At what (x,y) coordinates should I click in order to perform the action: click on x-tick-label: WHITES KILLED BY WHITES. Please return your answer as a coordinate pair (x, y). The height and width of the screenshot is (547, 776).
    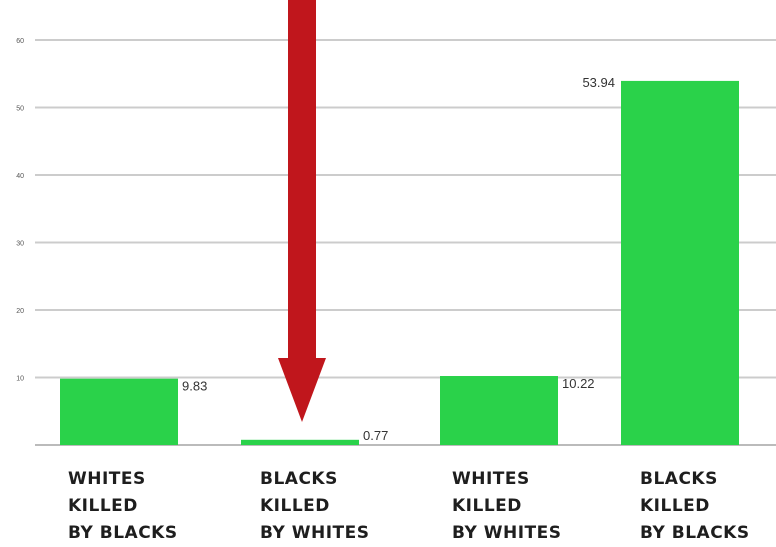
    Looking at the image, I should click on (507, 506).